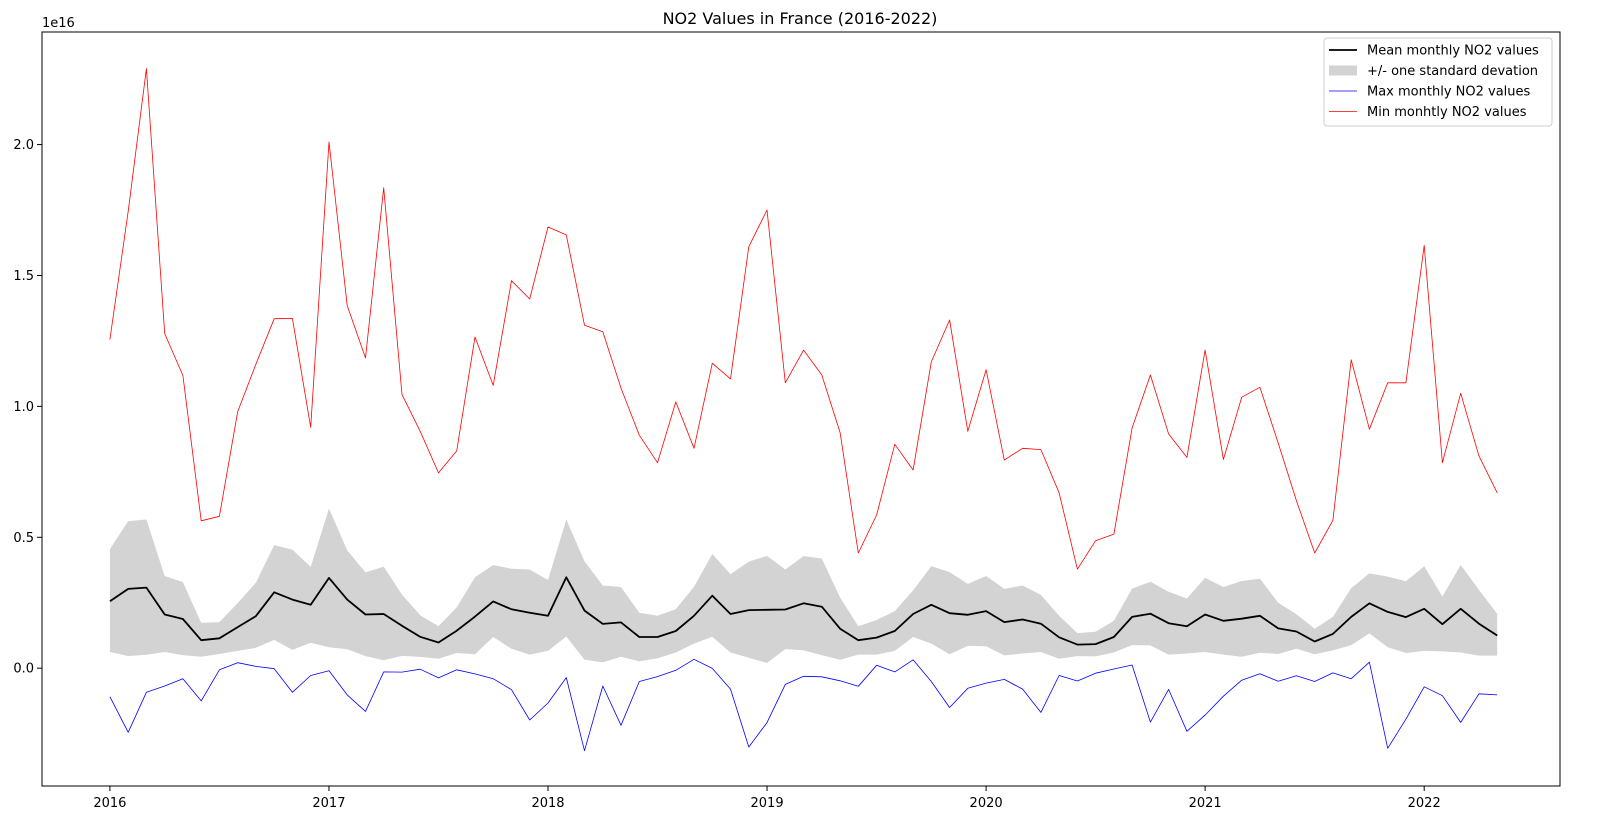  What do you see at coordinates (23, 276) in the screenshot?
I see `y-tick-label: 1.5` at bounding box center [23, 276].